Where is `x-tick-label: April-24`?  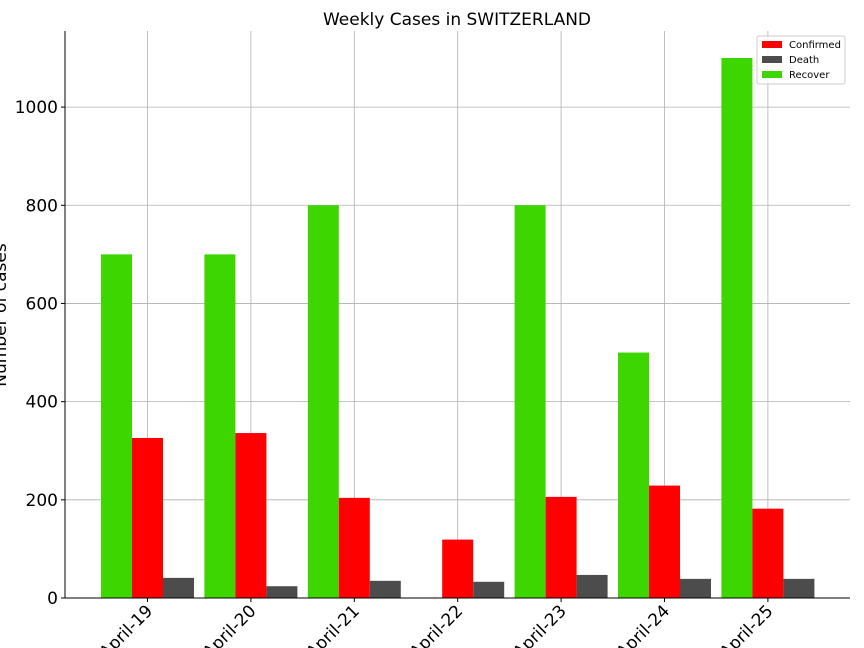 x-tick-label: April-24 is located at coordinates (643, 624).